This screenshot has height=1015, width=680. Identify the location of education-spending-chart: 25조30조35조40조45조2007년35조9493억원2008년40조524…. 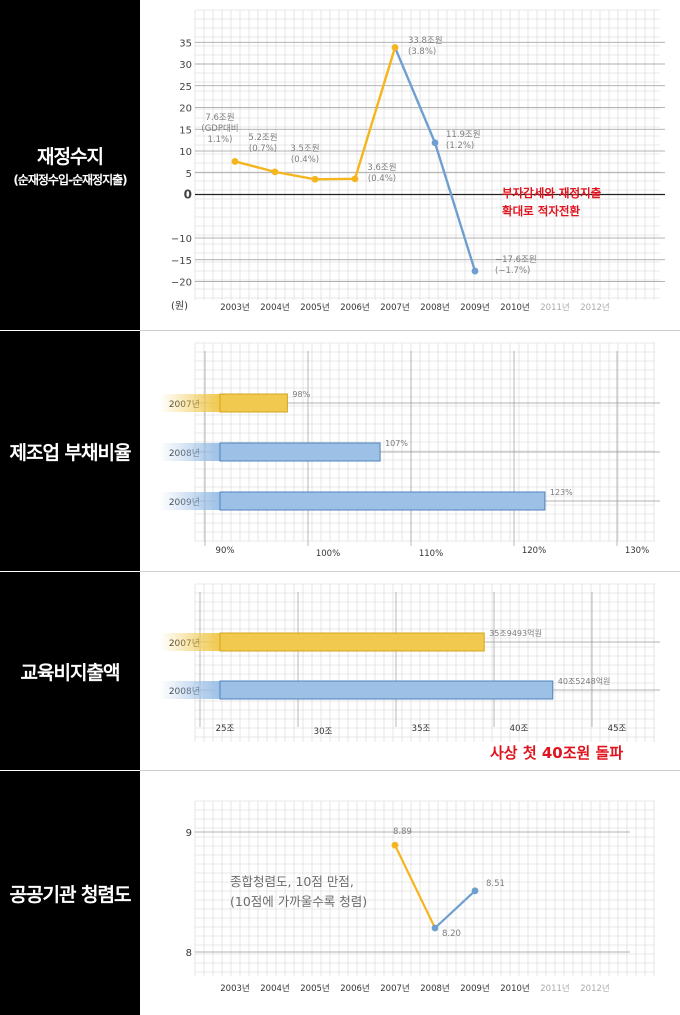
(410, 672).